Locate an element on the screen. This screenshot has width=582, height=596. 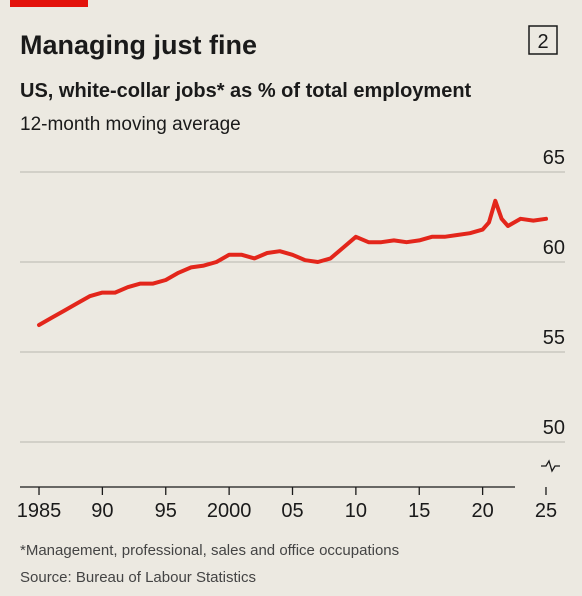
x-tick-label: 20 is located at coordinates (482, 511).